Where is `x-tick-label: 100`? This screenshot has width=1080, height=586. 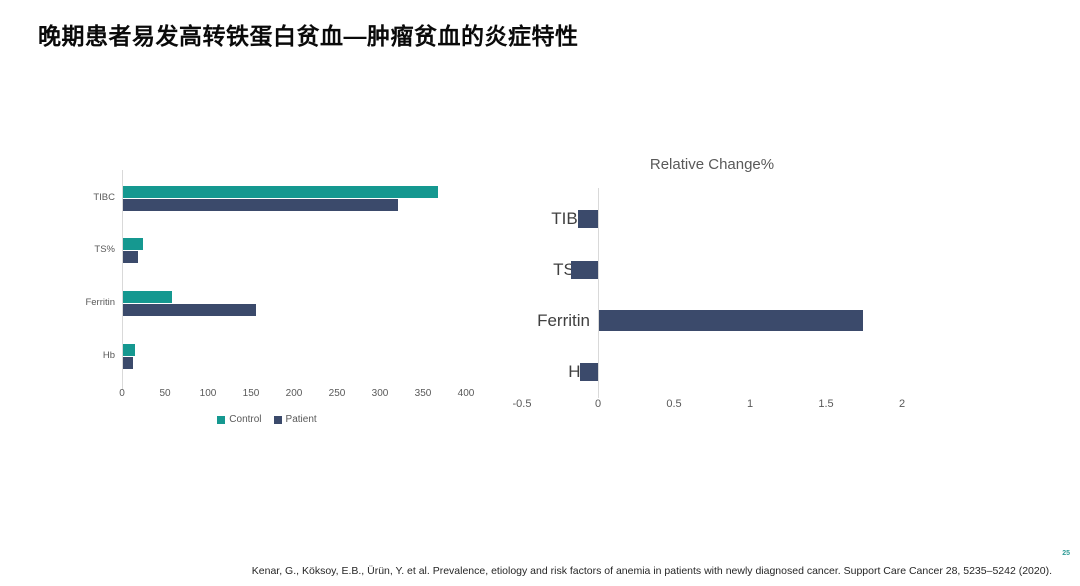 x-tick-label: 100 is located at coordinates (208, 393).